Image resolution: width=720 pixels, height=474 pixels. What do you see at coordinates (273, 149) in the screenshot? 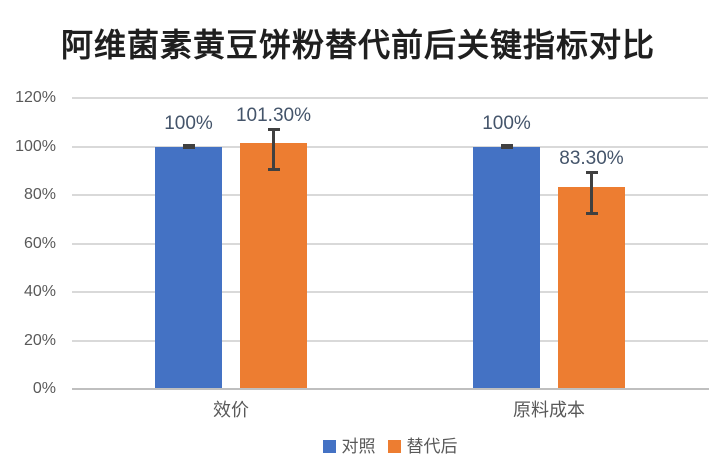
I see `error-bar-stem-replacement-potency` at bounding box center [273, 149].